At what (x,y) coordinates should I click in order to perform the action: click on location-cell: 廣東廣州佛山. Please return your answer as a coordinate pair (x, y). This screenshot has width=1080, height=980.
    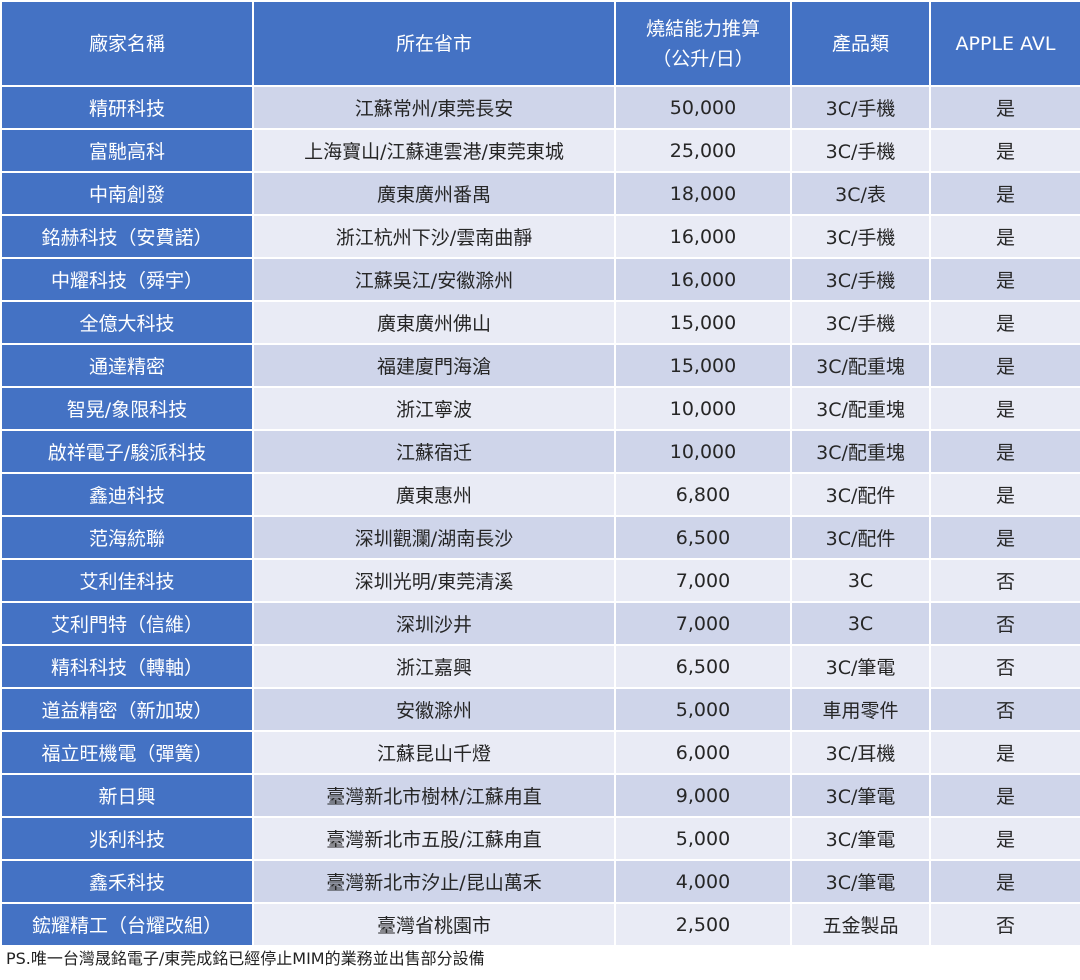
    Looking at the image, I should click on (434, 322).